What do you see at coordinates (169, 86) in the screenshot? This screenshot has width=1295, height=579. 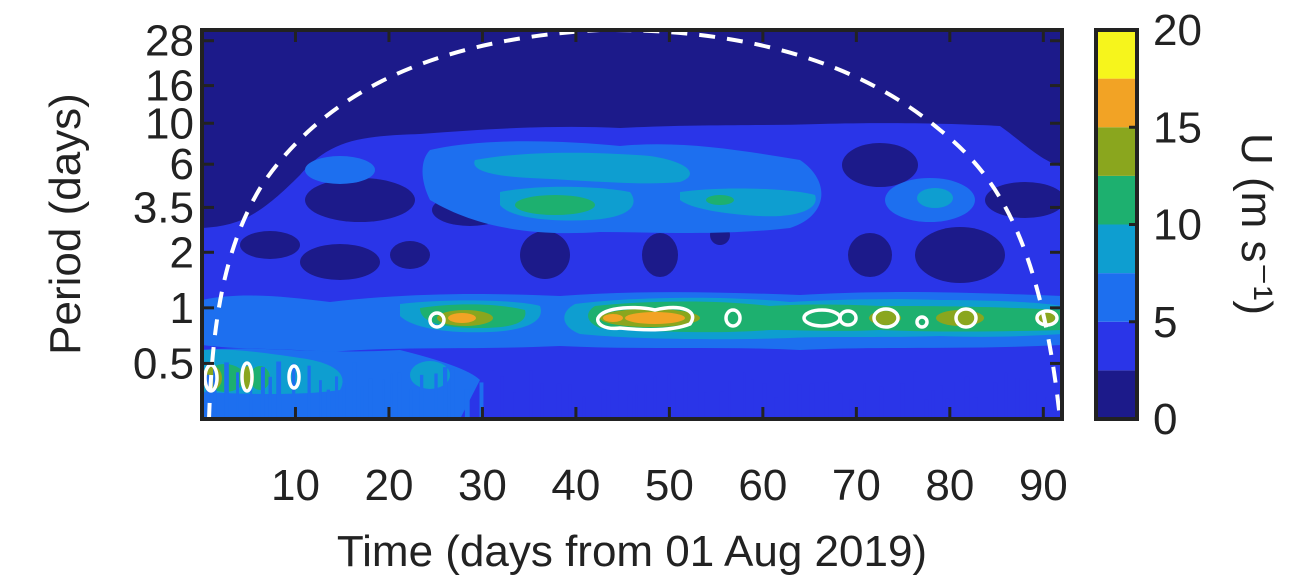 I see `y-tick-label: 16` at bounding box center [169, 86].